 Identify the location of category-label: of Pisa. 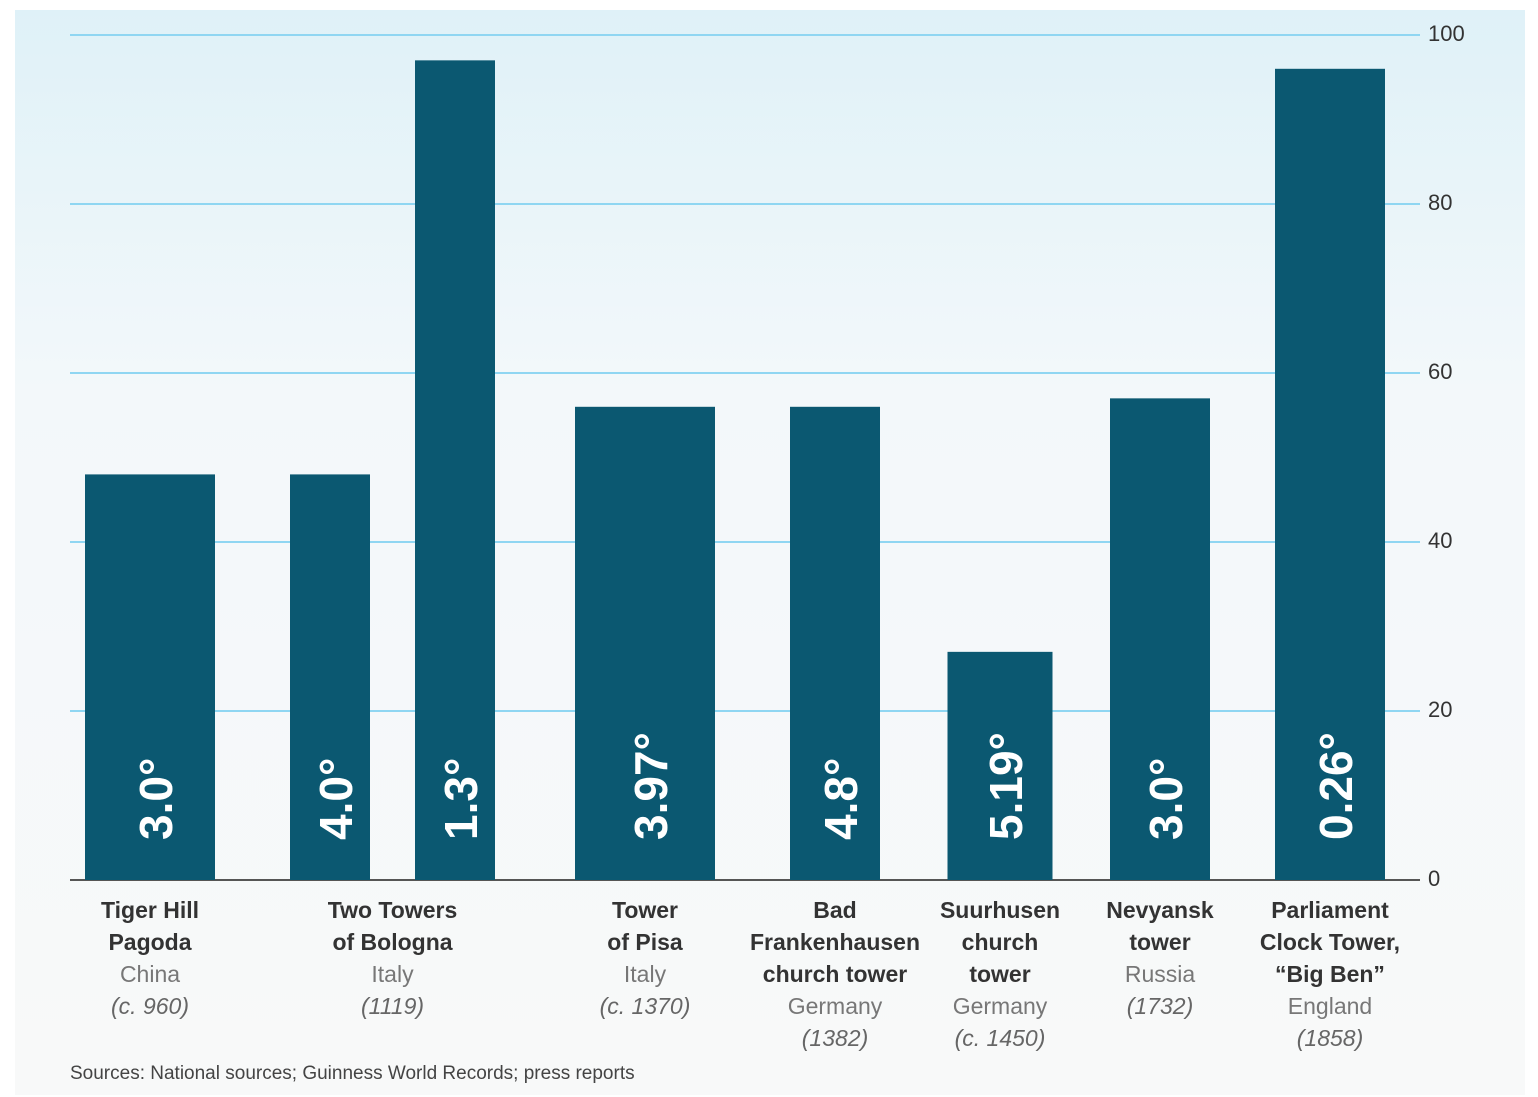
(645, 942).